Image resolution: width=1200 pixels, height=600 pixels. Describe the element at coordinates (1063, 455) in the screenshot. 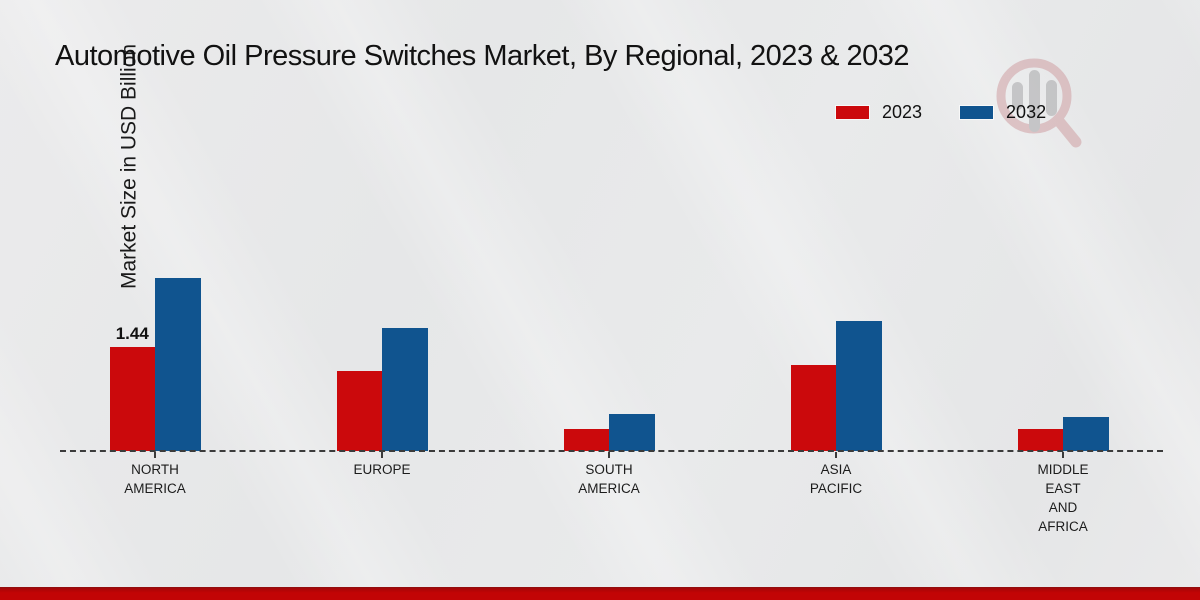

I see `x-axis-tick-middle-east-and-africa` at that location.